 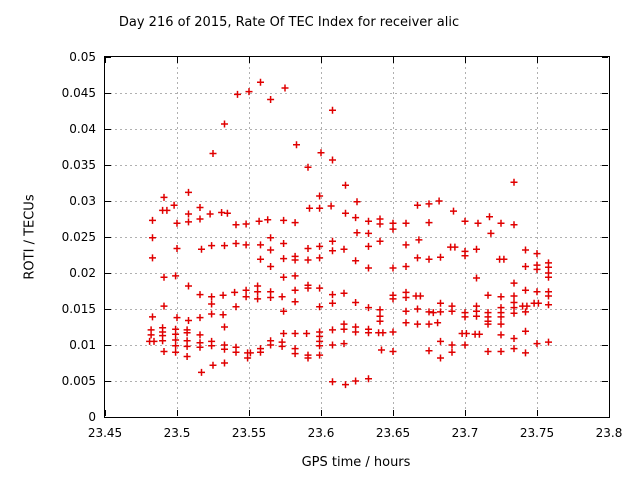 I want to click on y-tick-label: 0.025, so click(x=79, y=237).